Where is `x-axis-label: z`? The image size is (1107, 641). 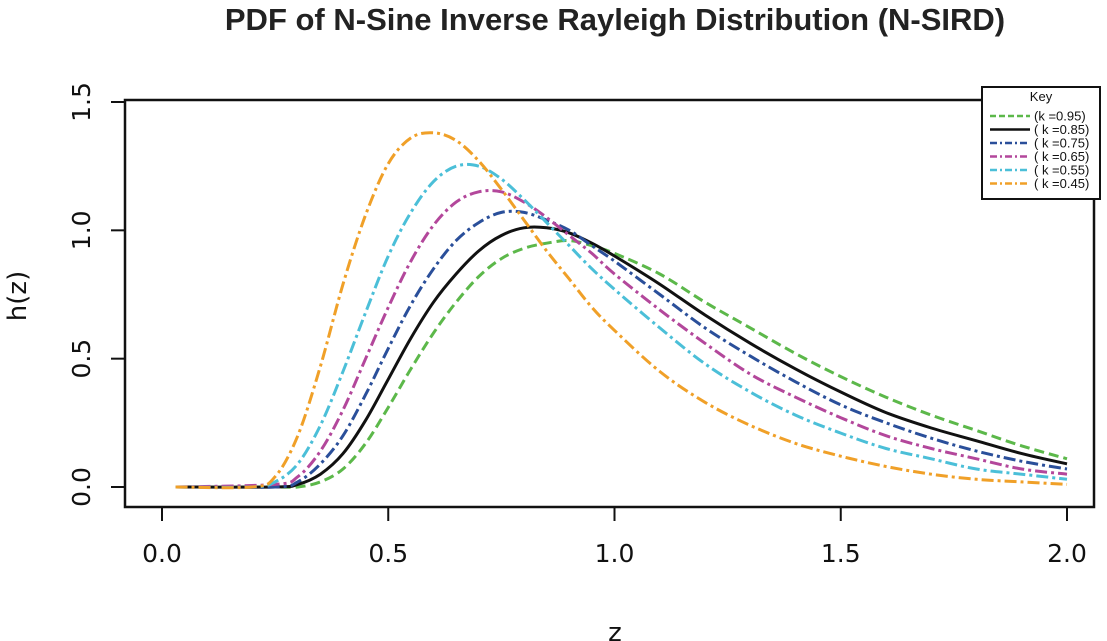 x-axis-label: z is located at coordinates (615, 629).